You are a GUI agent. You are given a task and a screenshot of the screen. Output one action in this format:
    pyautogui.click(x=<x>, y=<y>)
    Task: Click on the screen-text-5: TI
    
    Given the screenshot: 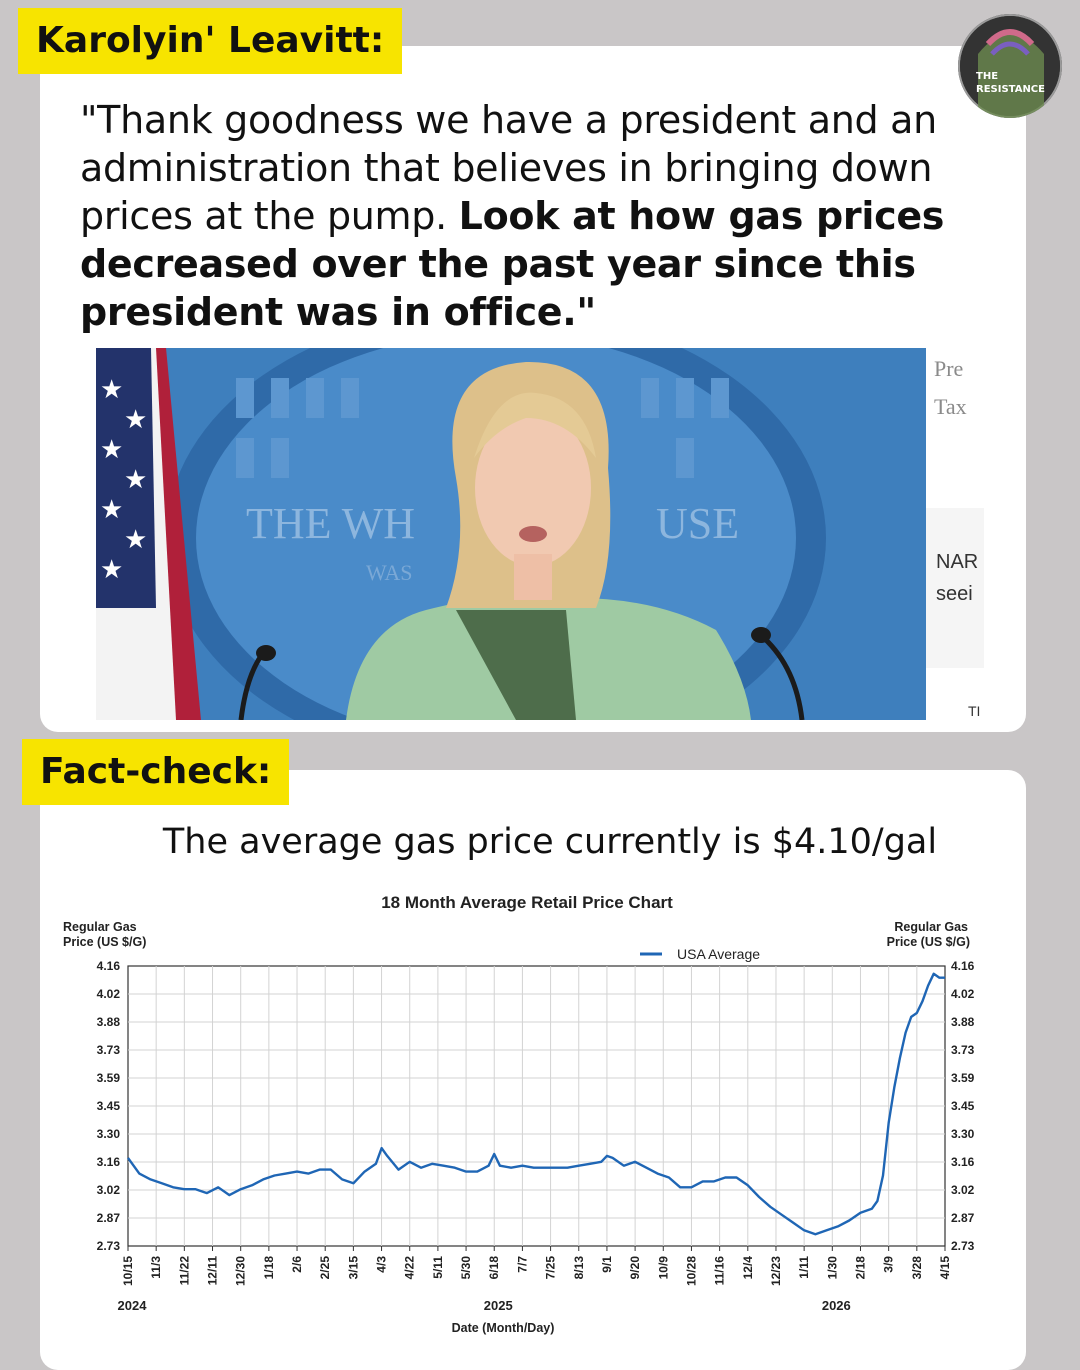 What is the action you would take?
    pyautogui.click(x=974, y=711)
    